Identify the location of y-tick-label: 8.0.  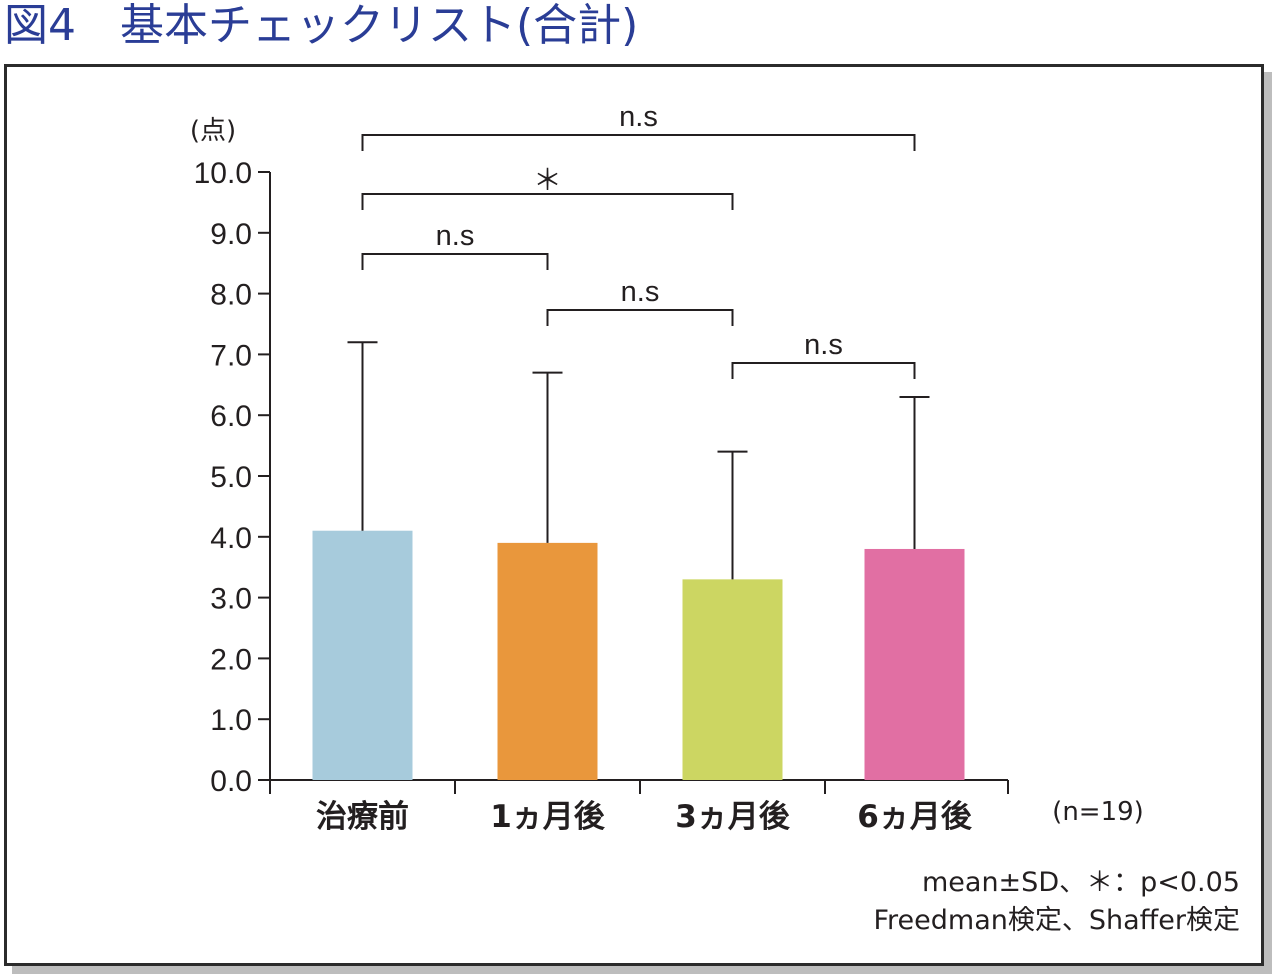
(231, 295).